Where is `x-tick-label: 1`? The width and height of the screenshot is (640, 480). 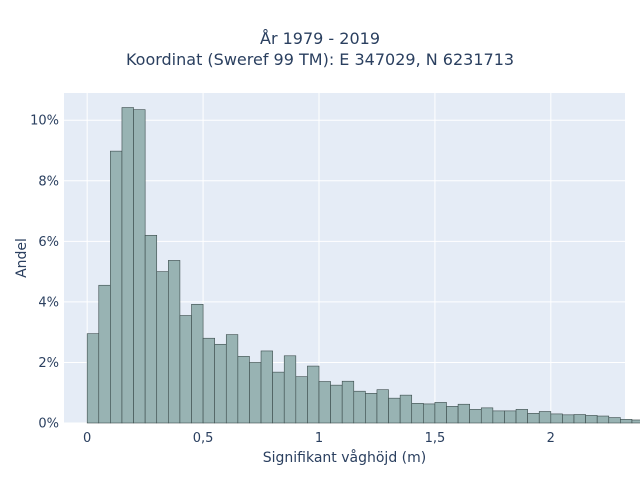 x-tick-label: 1 is located at coordinates (319, 438).